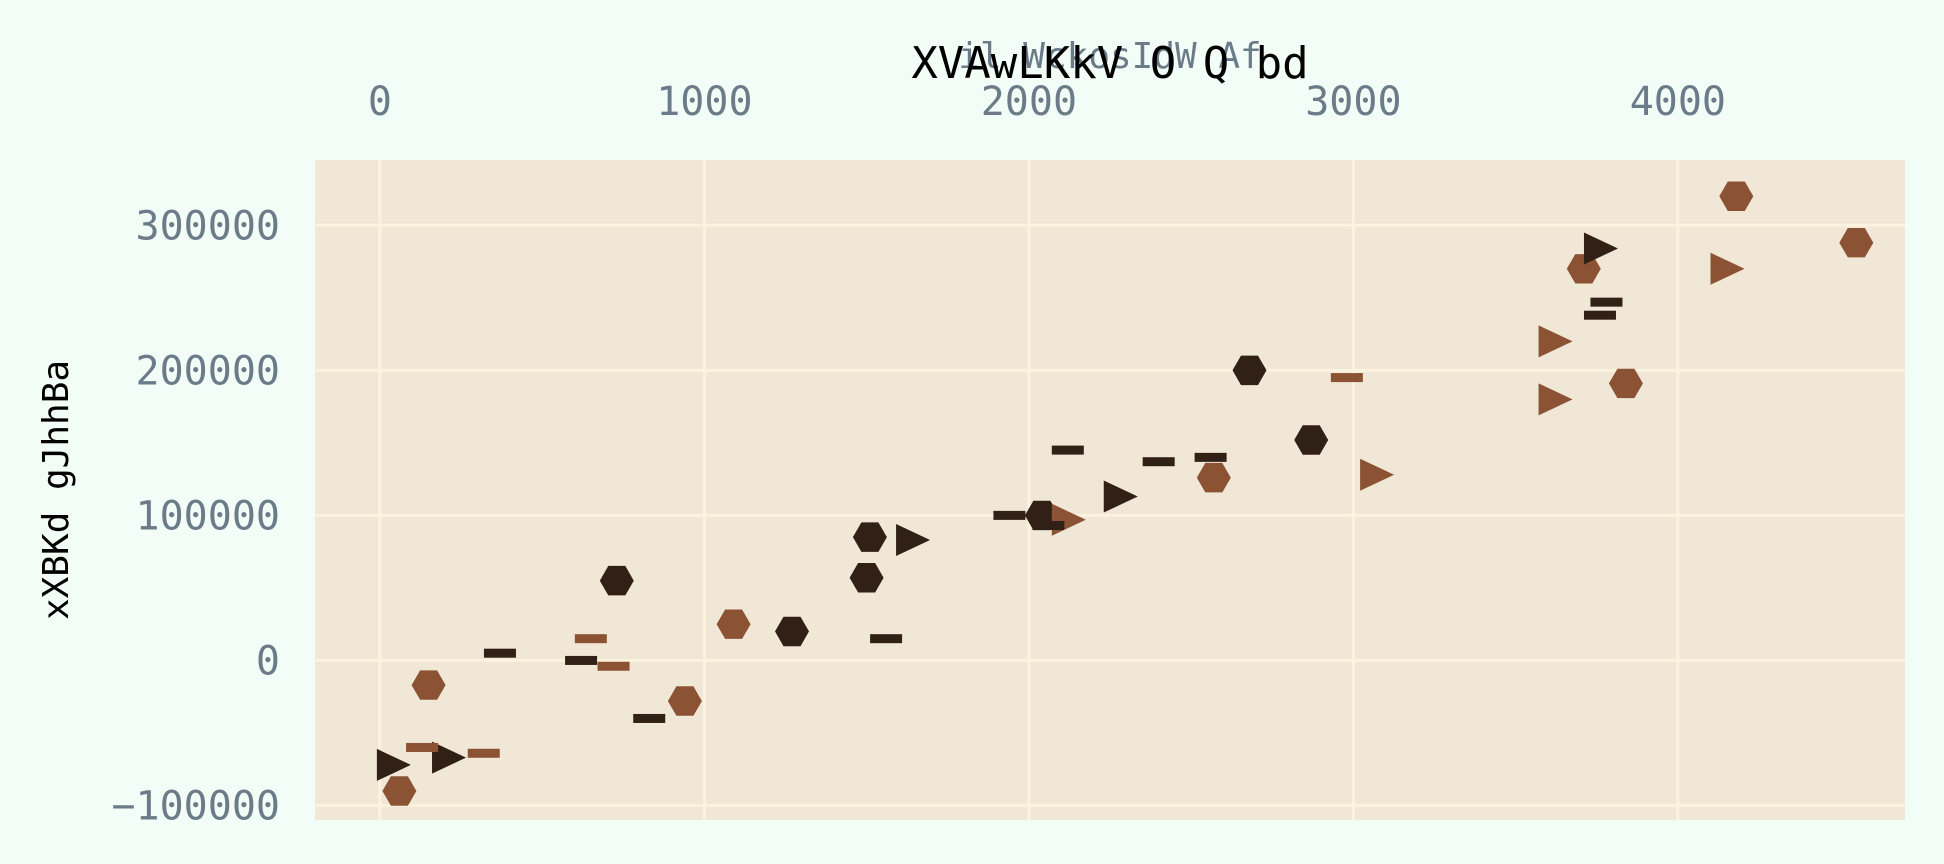  I want to click on x-tick-label: 1000, so click(704, 102).